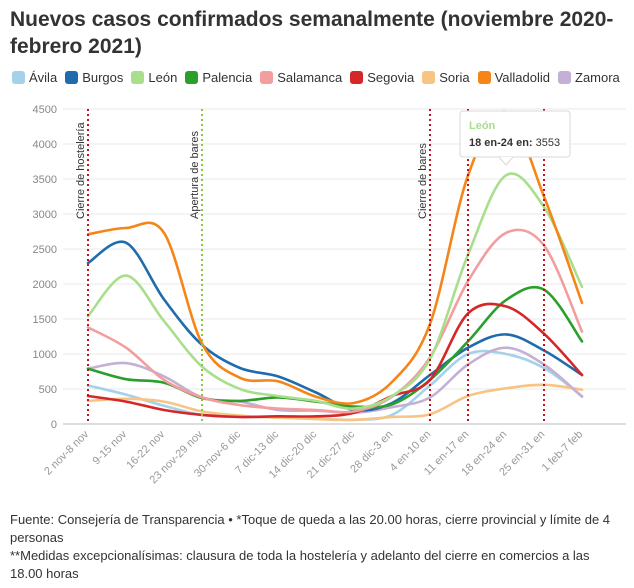  I want to click on y-tick-label: 500, so click(48, 390).